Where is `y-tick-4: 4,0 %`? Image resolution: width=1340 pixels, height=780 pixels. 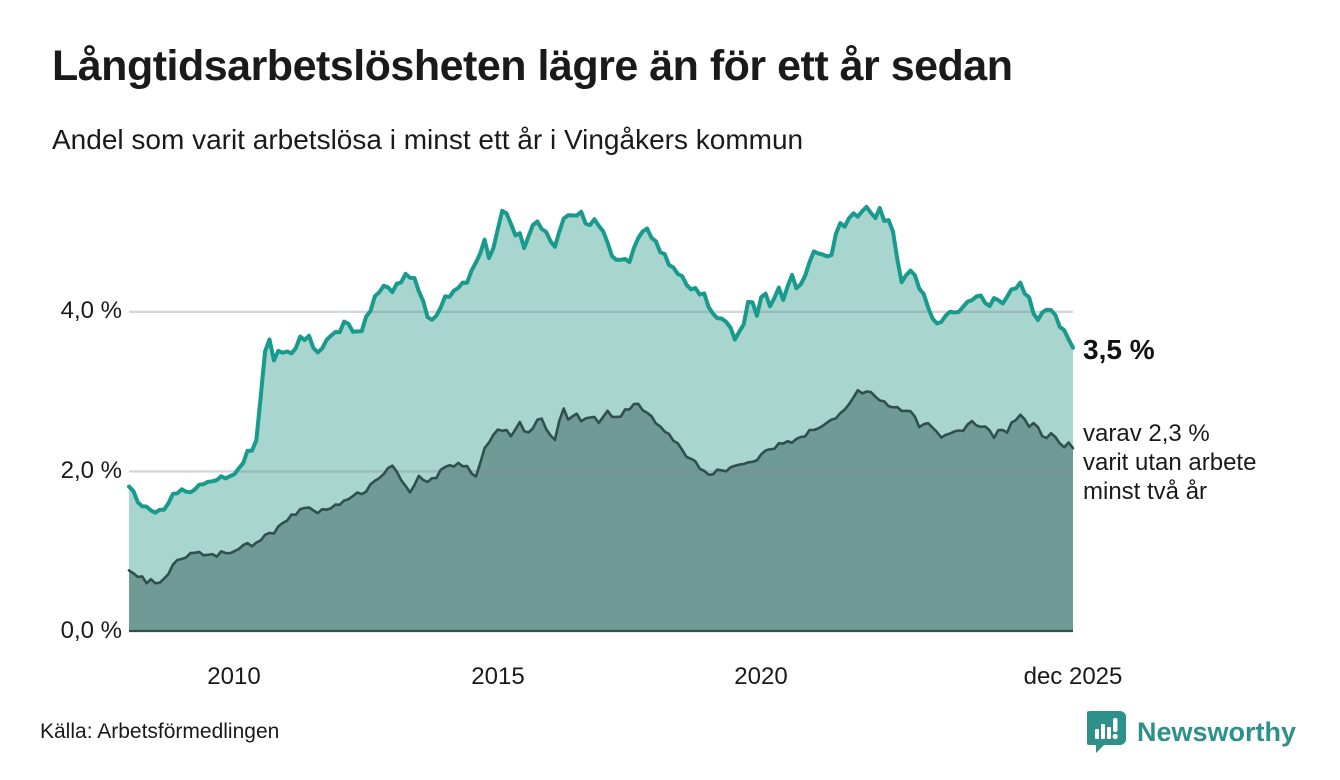 y-tick-4: 4,0 % is located at coordinates (91, 310).